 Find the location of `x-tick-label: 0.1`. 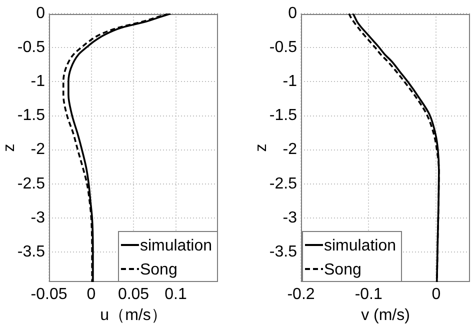

x-tick-label: 0.1 is located at coordinates (175, 295).